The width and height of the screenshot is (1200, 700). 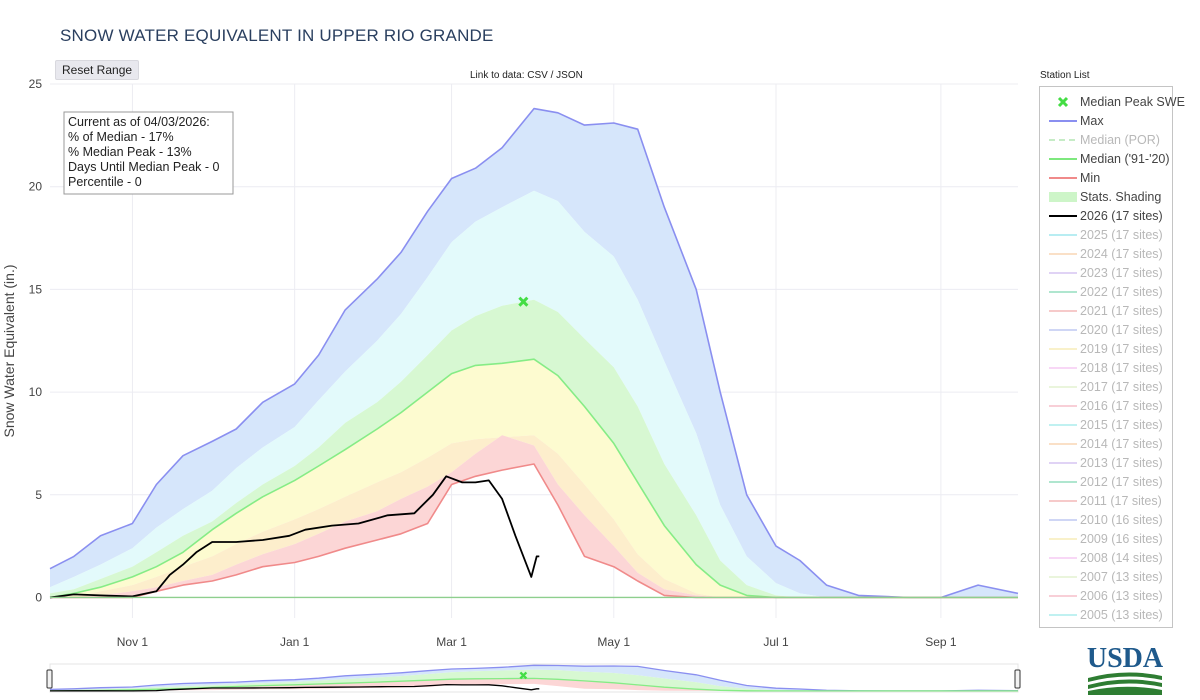 I want to click on legend-item: 2008 (14 sites), so click(x=1106, y=558).